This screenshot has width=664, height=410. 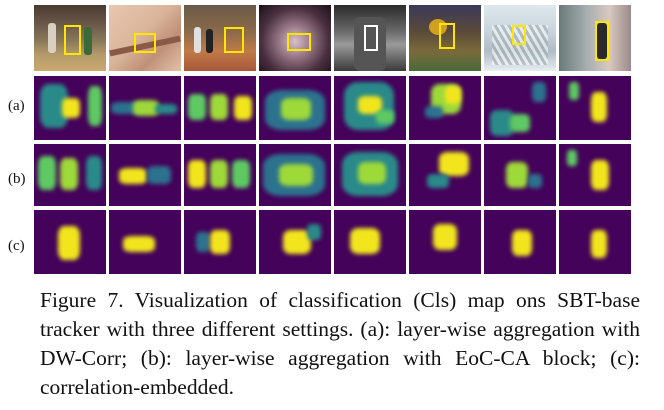 What do you see at coordinates (595, 38) in the screenshot?
I see `frame-corridor` at bounding box center [595, 38].